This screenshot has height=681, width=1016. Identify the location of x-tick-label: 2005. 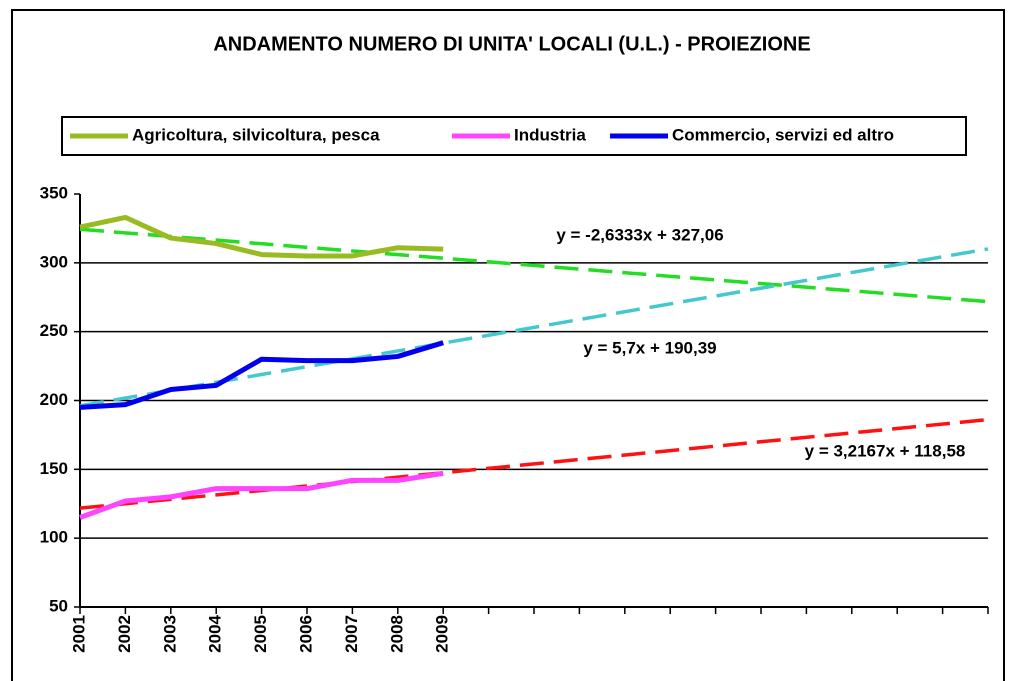
(260, 634).